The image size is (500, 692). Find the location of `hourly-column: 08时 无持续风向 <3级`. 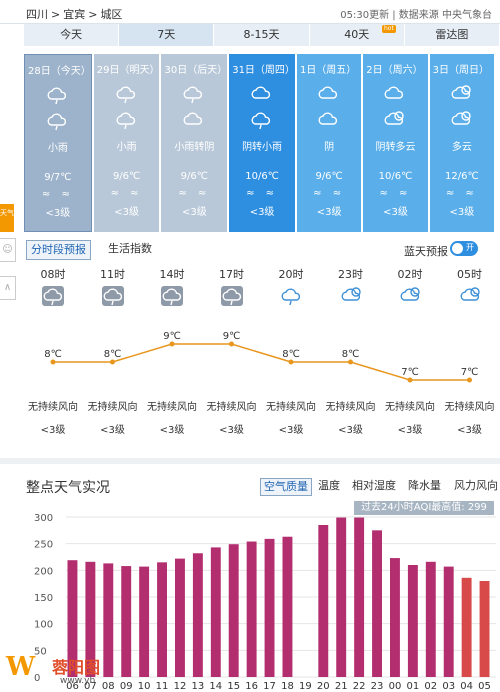

hourly-column: 08时 无持续风向 <3级 is located at coordinates (53, 352).